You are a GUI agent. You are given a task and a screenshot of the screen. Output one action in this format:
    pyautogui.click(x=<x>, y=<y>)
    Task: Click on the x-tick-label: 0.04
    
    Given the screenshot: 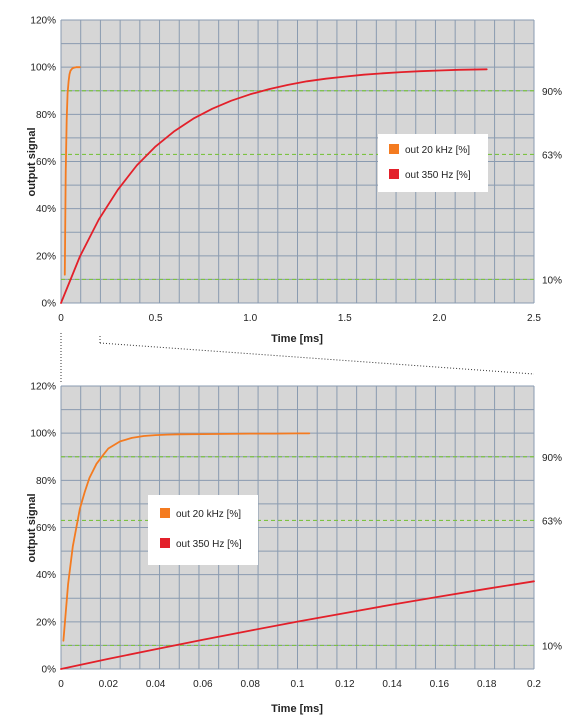 What is the action you would take?
    pyautogui.click(x=156, y=684)
    